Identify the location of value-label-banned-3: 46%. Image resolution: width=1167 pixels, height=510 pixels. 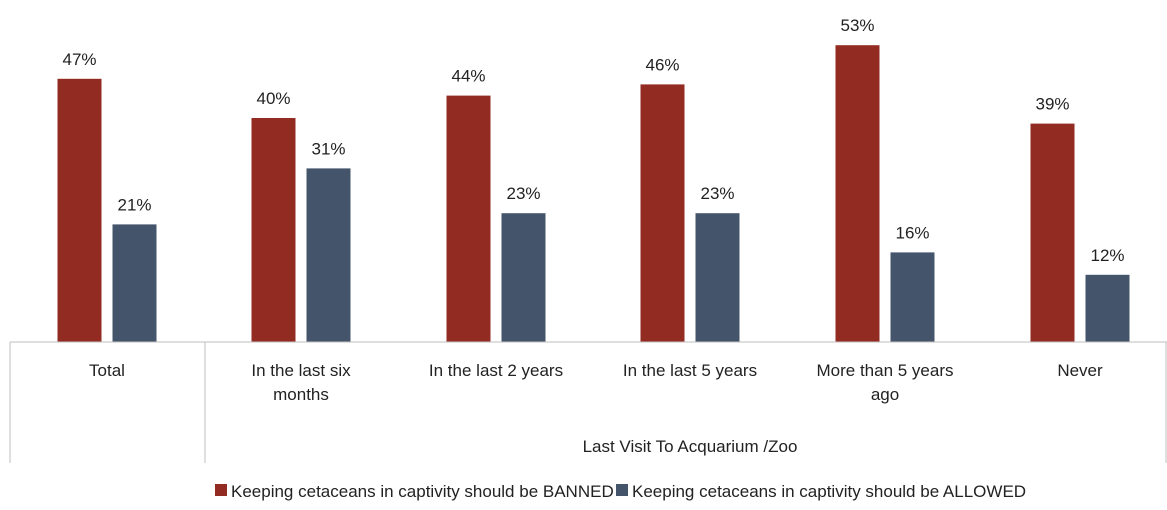
(662, 64).